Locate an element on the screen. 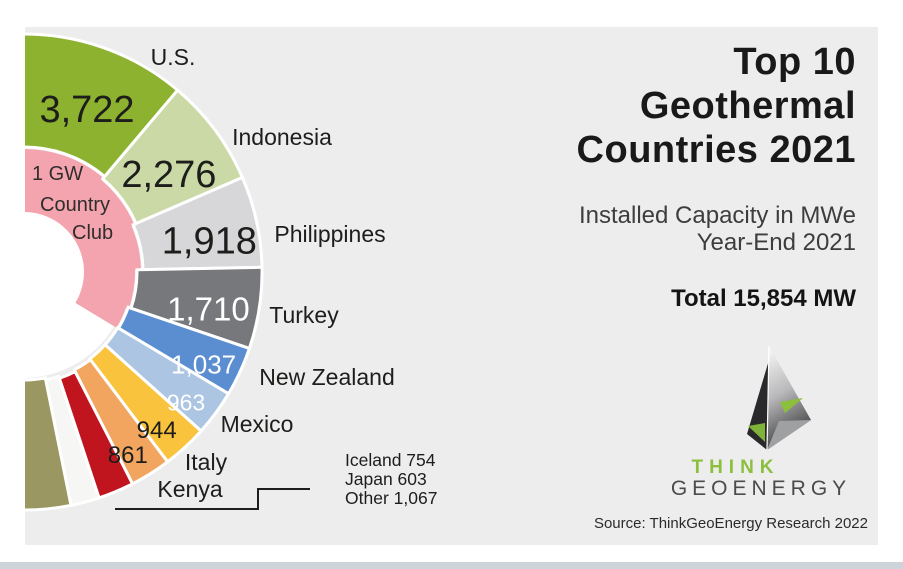  club-ring-new-zealand is located at coordinates (101, 309).